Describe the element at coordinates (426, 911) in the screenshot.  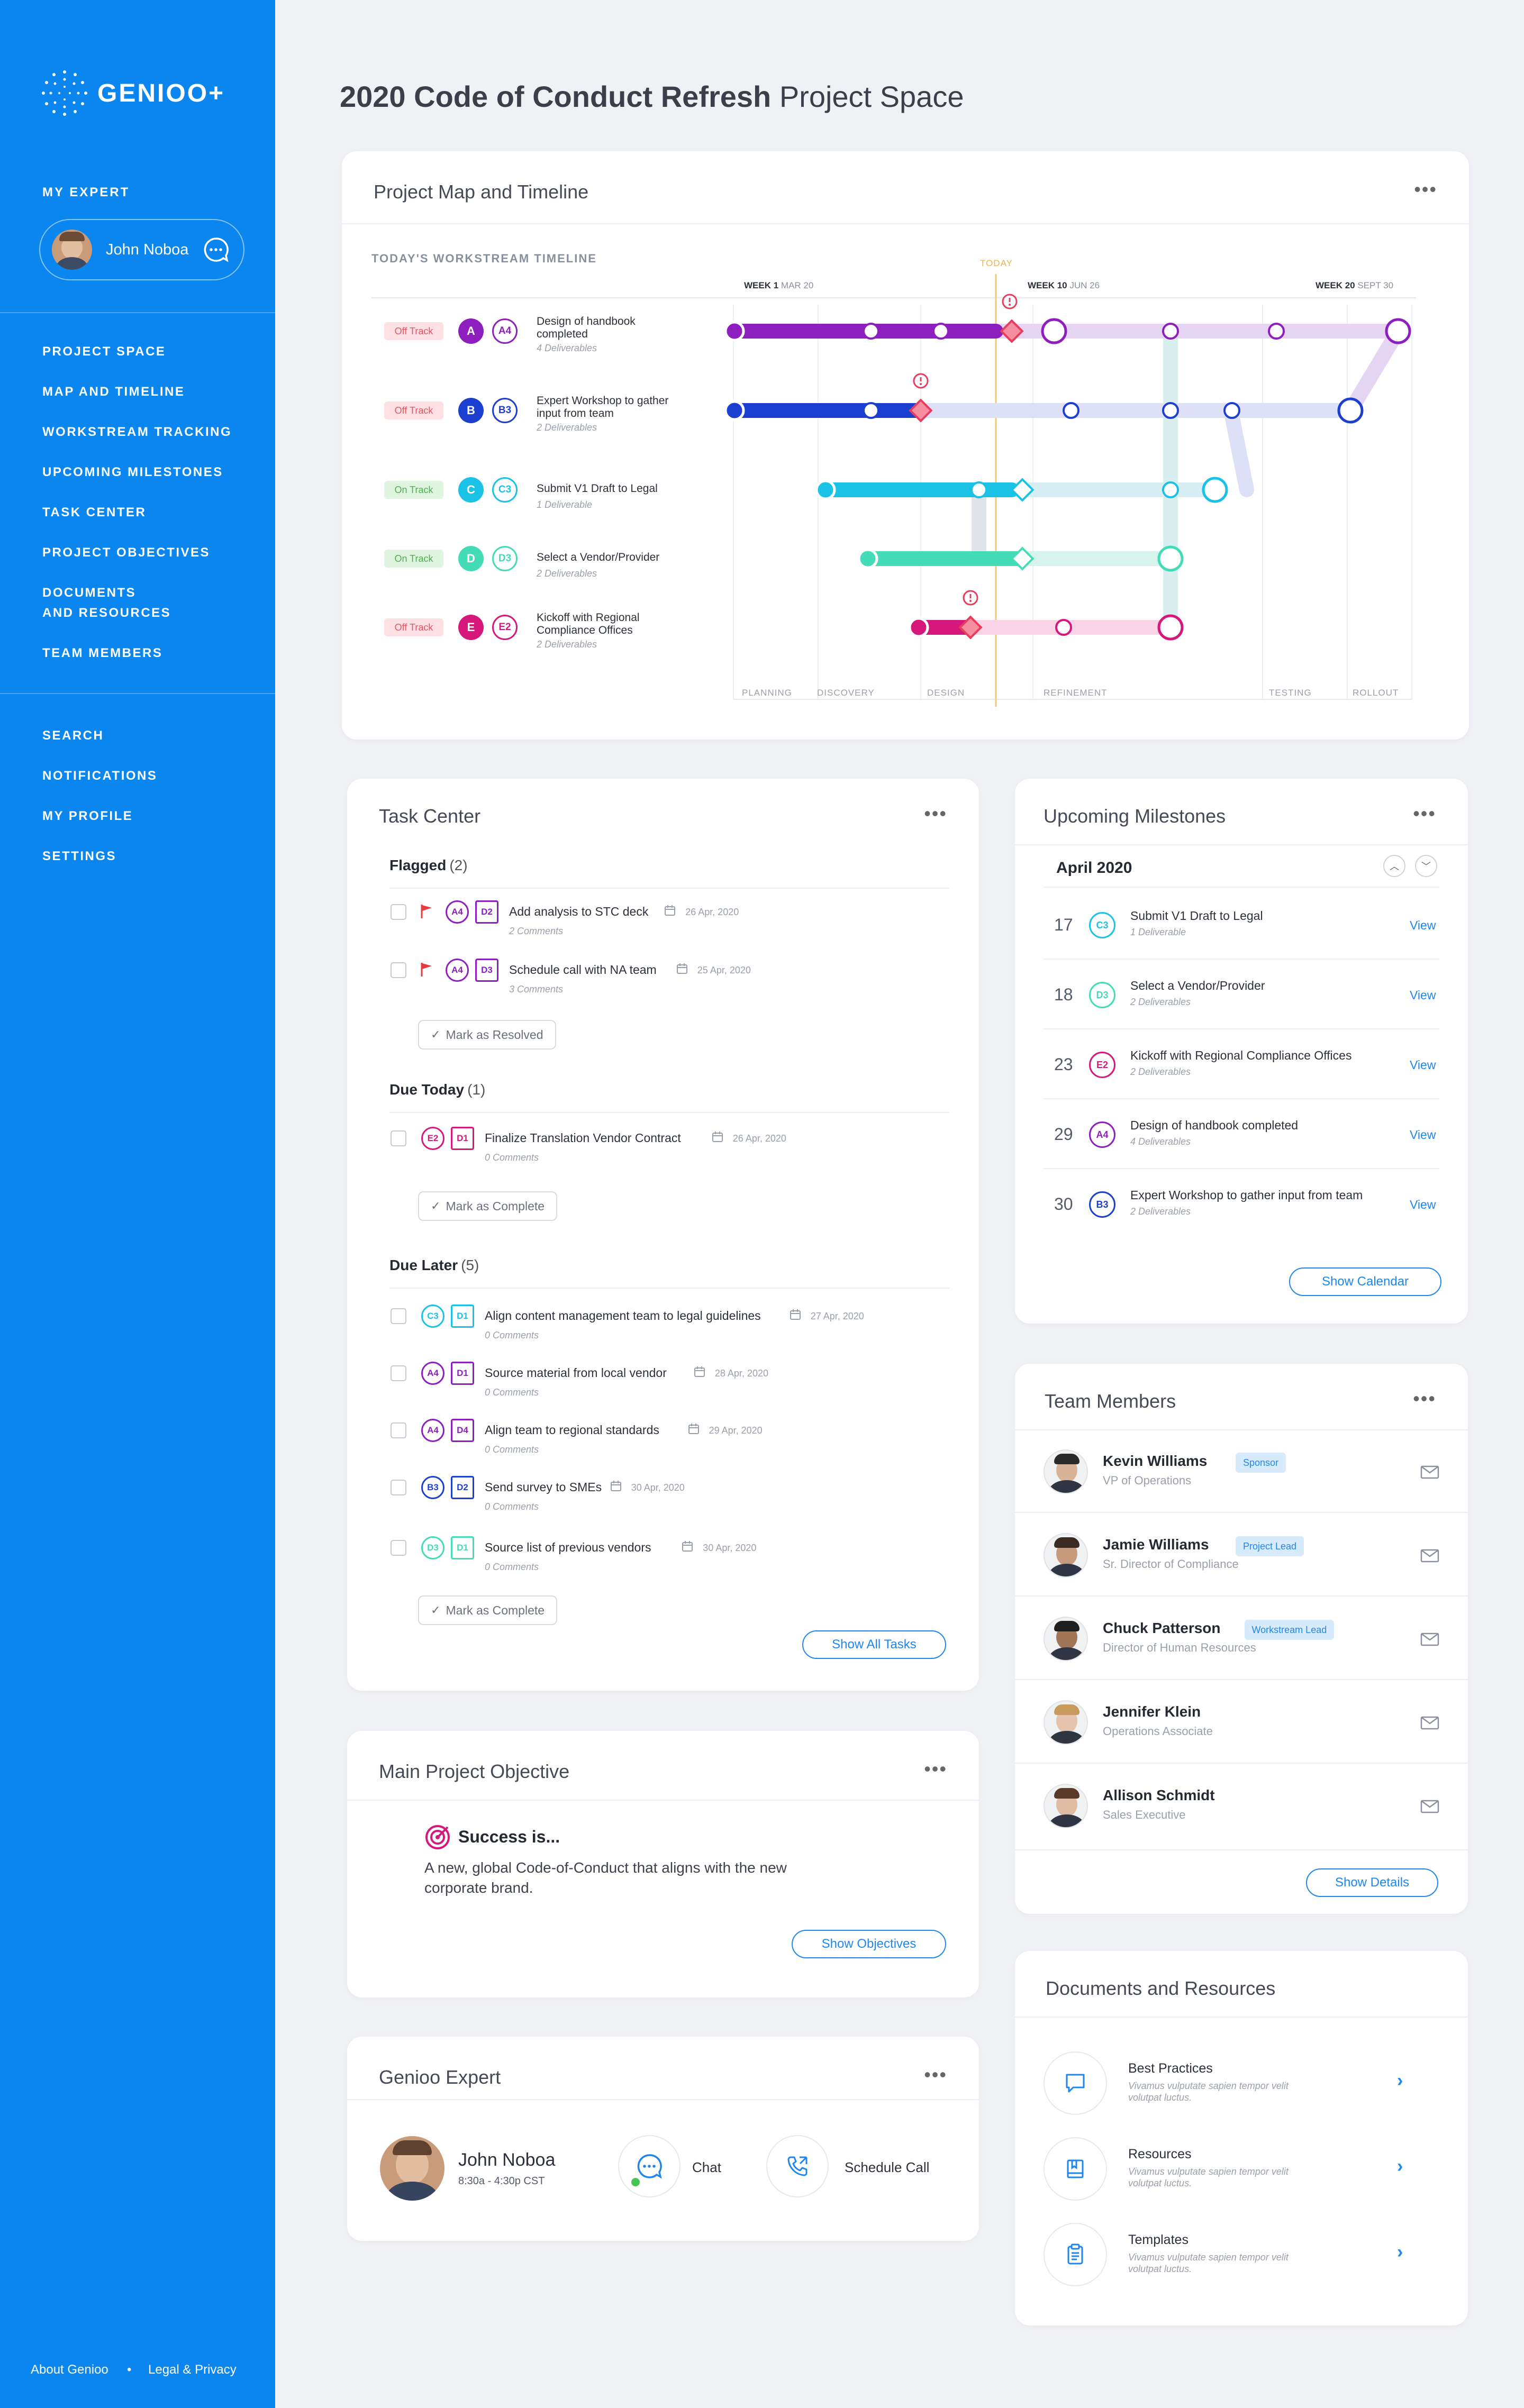
I see `flag-icon` at that location.